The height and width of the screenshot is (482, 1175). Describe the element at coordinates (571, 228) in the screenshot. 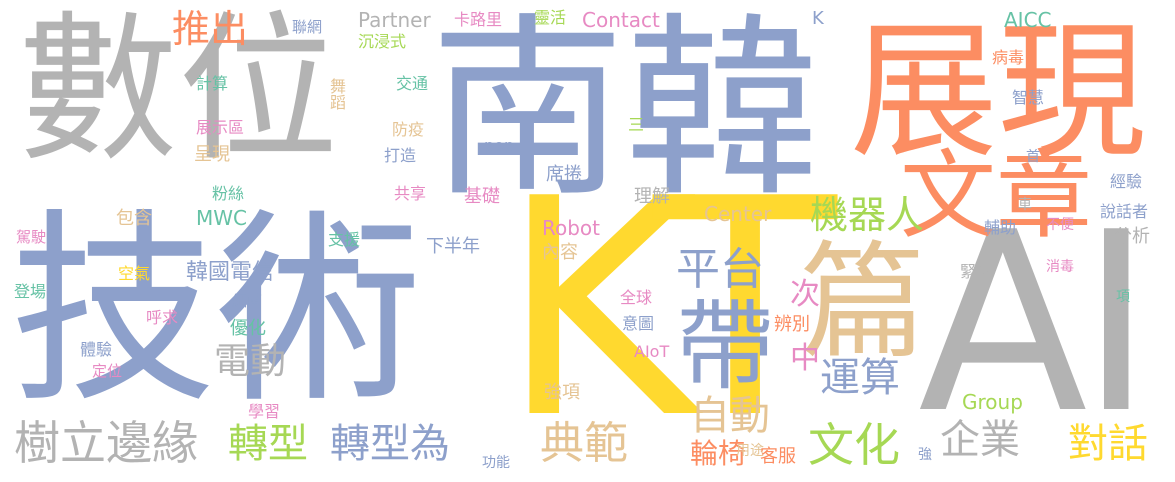

I see `word-robot: Robot` at that location.